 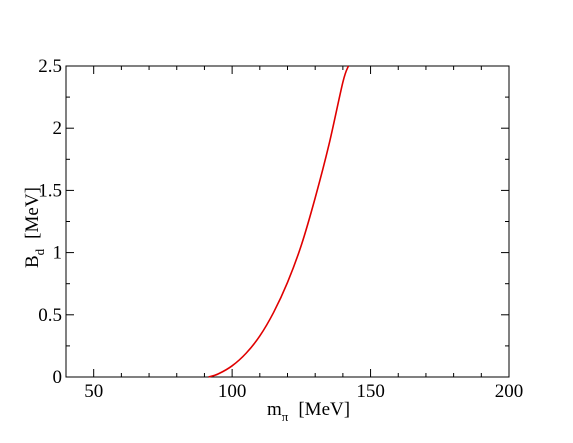 I want to click on y-tick-label: 1.5, so click(x=50, y=190).